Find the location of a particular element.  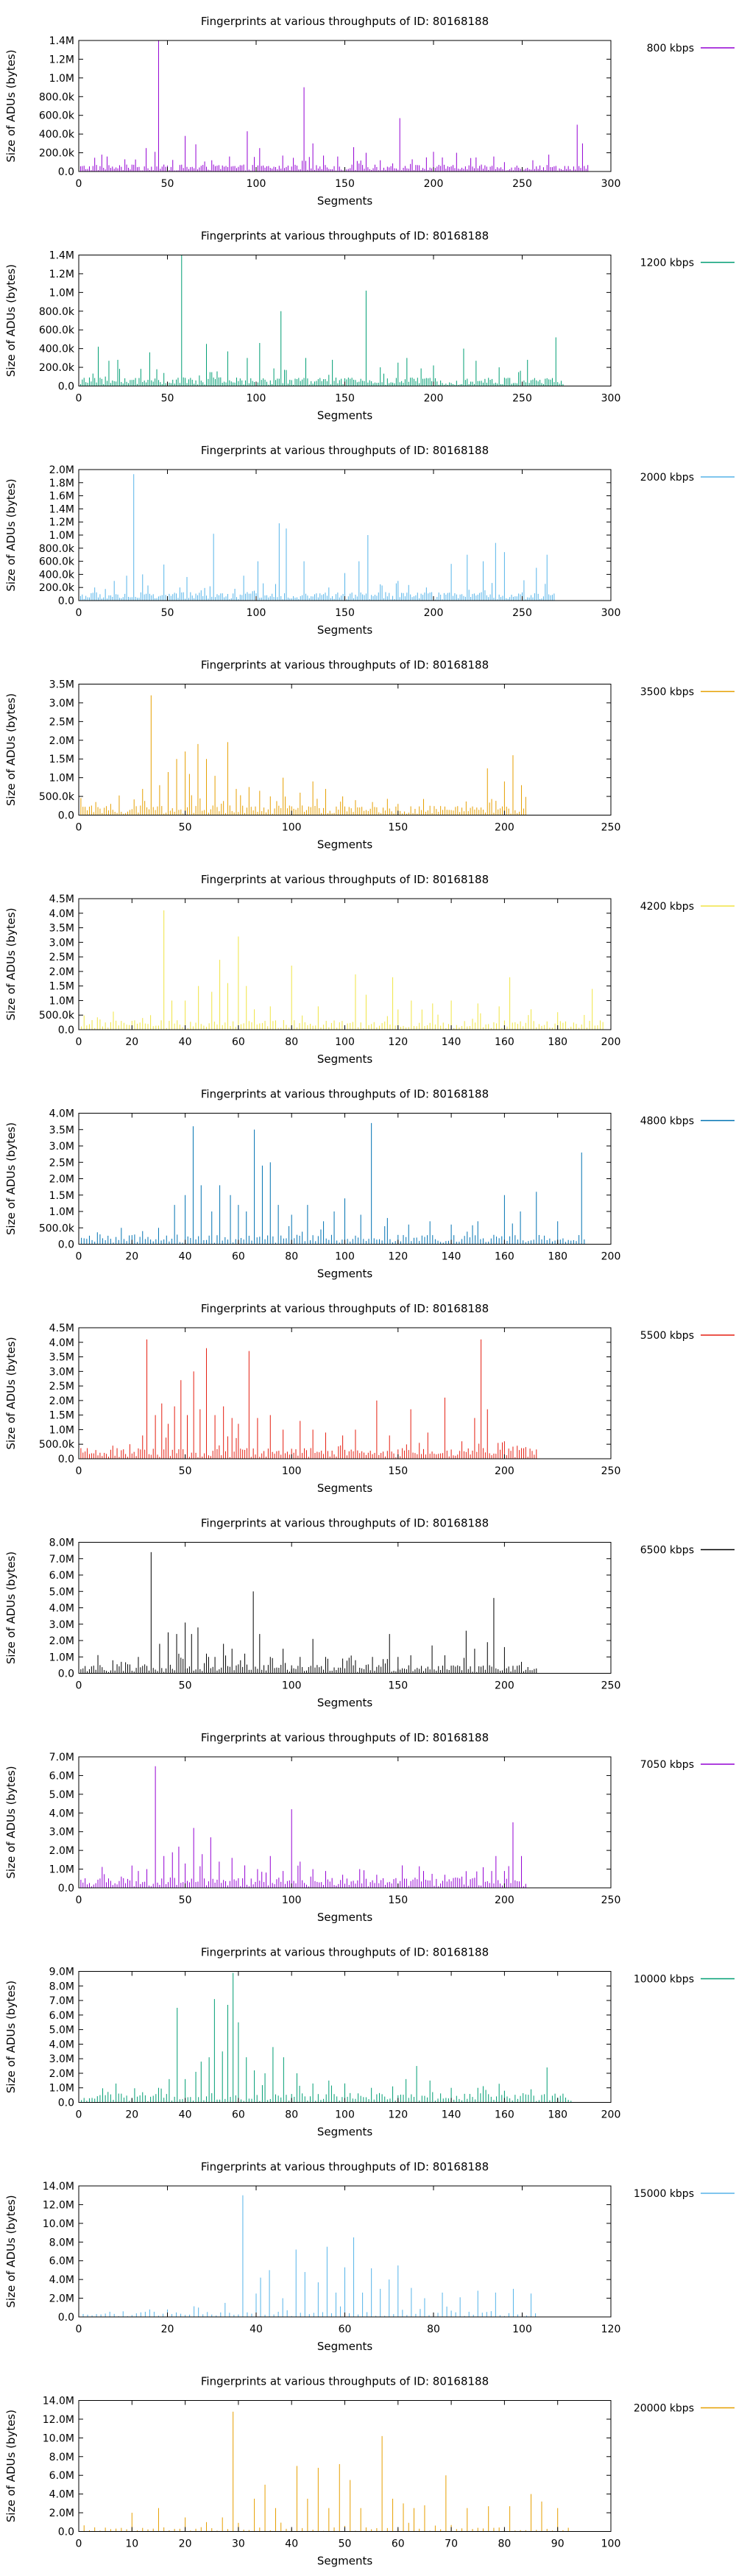

x-tick-label: 10 is located at coordinates (131, 2544).